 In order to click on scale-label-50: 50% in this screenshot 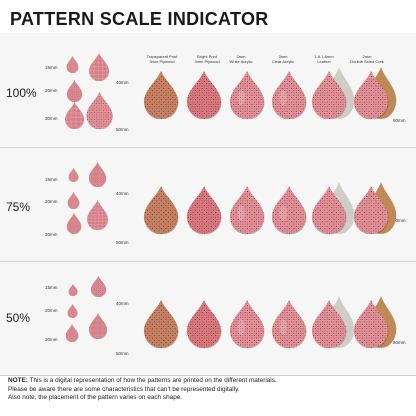, I will do `click(18, 318)`.